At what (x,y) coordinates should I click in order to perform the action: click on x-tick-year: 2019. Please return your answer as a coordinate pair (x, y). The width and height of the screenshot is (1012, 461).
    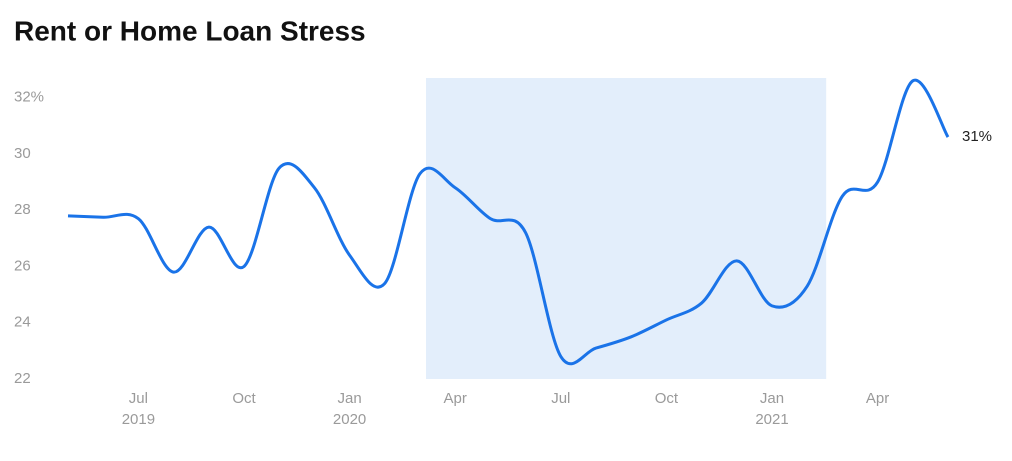
    Looking at the image, I should click on (138, 419).